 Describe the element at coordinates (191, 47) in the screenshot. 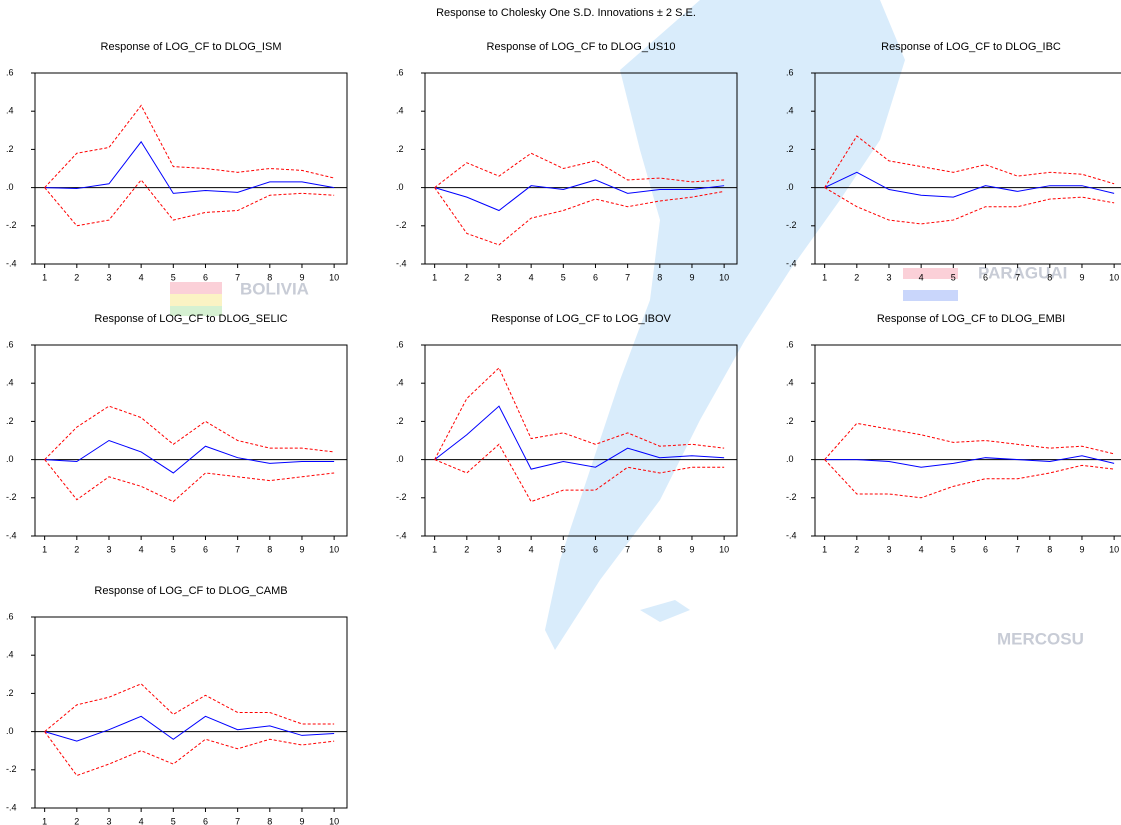

I see `chart-title: Response of LOG_CF to DLOG_ISM` at that location.